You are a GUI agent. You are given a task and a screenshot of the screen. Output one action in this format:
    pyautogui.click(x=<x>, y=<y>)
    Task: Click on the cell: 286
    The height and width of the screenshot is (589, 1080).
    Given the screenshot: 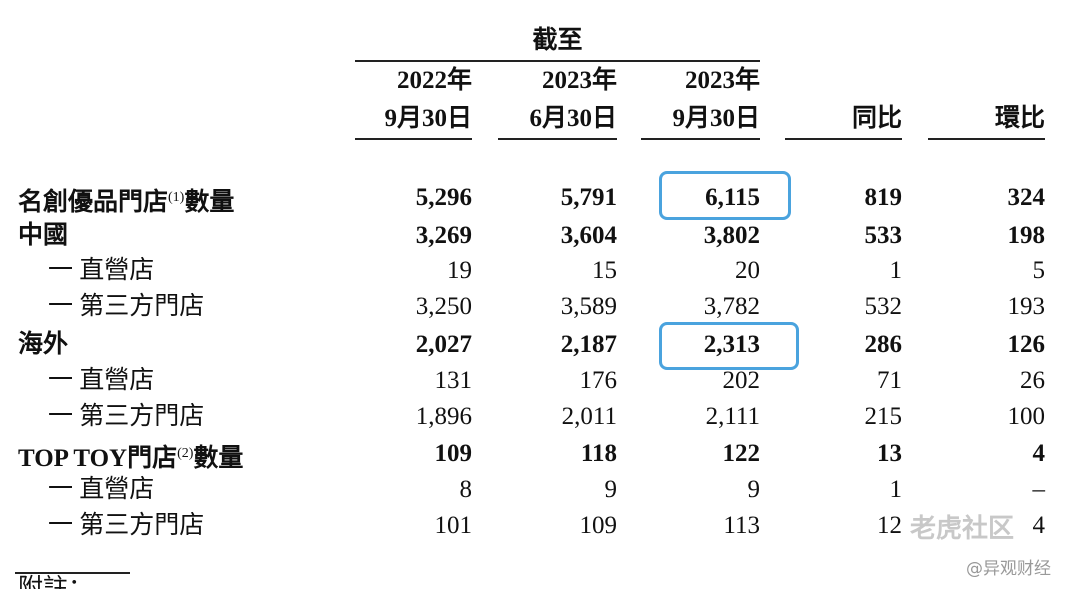 What is the action you would take?
    pyautogui.click(x=883, y=344)
    